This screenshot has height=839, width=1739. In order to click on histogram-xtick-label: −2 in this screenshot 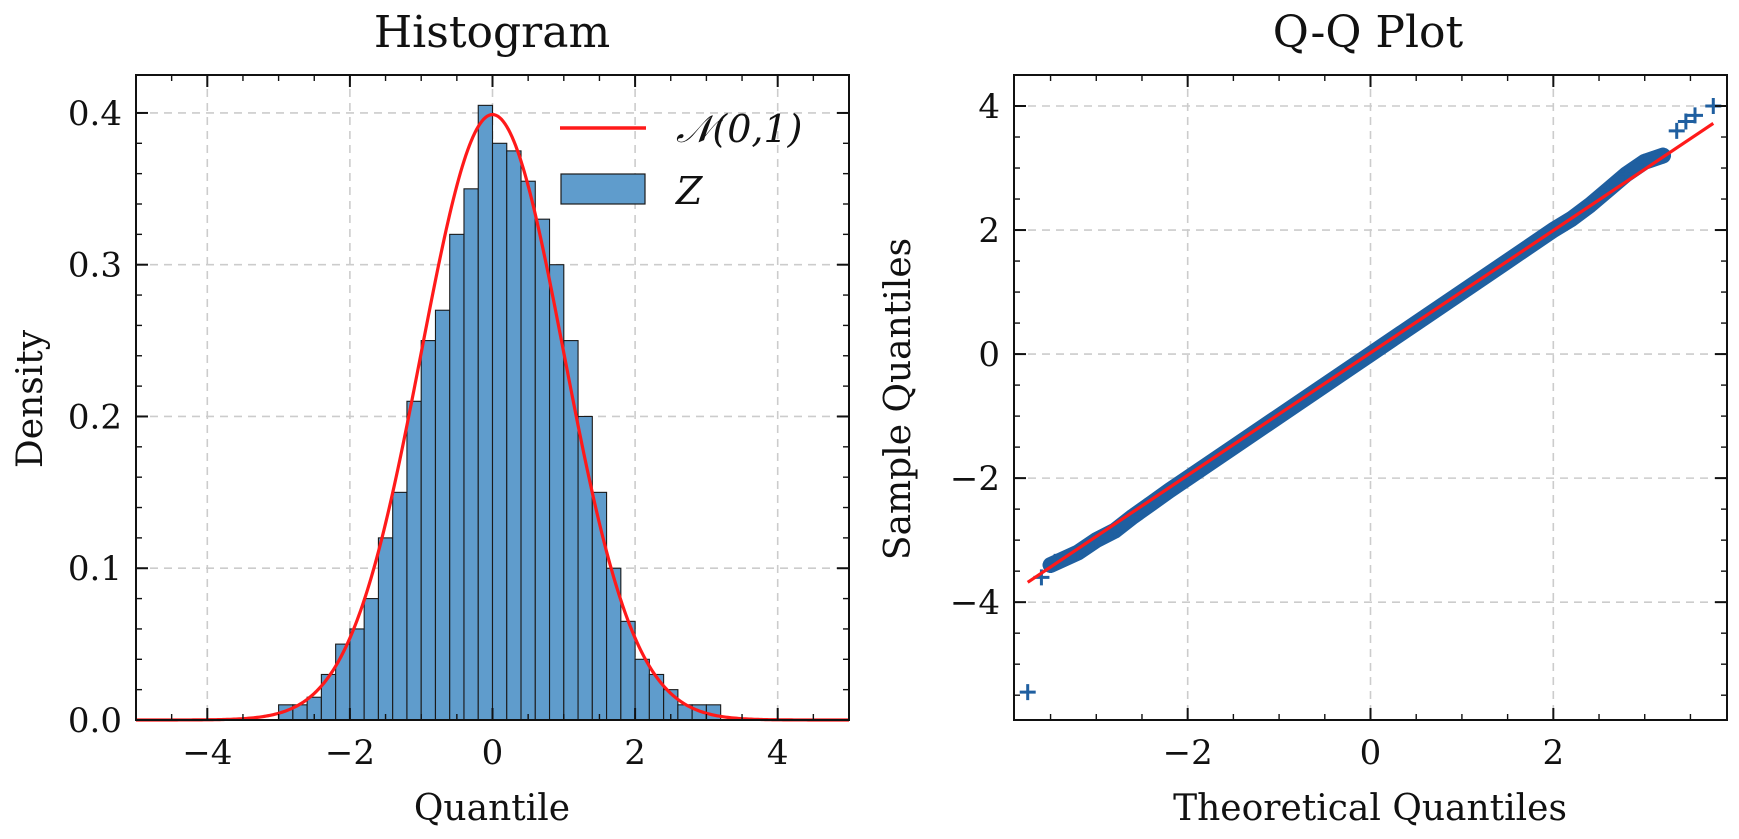, I will do `click(350, 753)`.